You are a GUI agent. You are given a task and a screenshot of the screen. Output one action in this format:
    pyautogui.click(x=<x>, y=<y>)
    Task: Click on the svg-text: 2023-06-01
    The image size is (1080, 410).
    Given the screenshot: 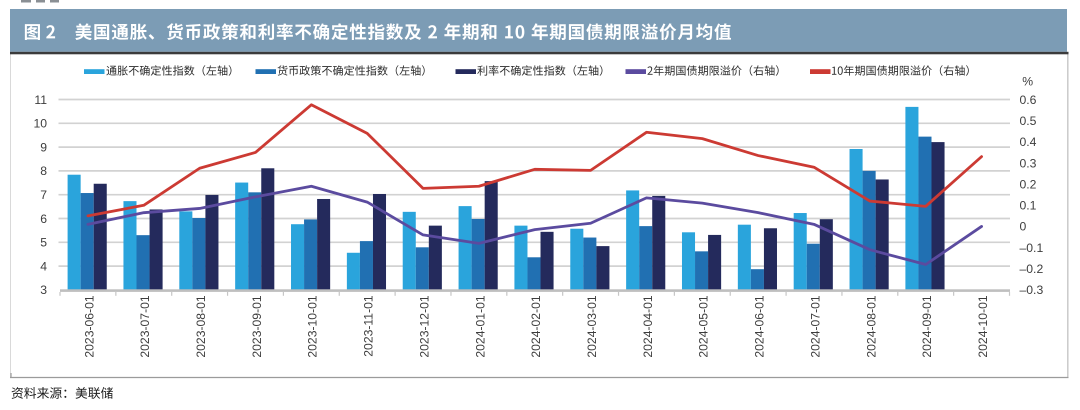 What is the action you would take?
    pyautogui.click(x=89, y=326)
    